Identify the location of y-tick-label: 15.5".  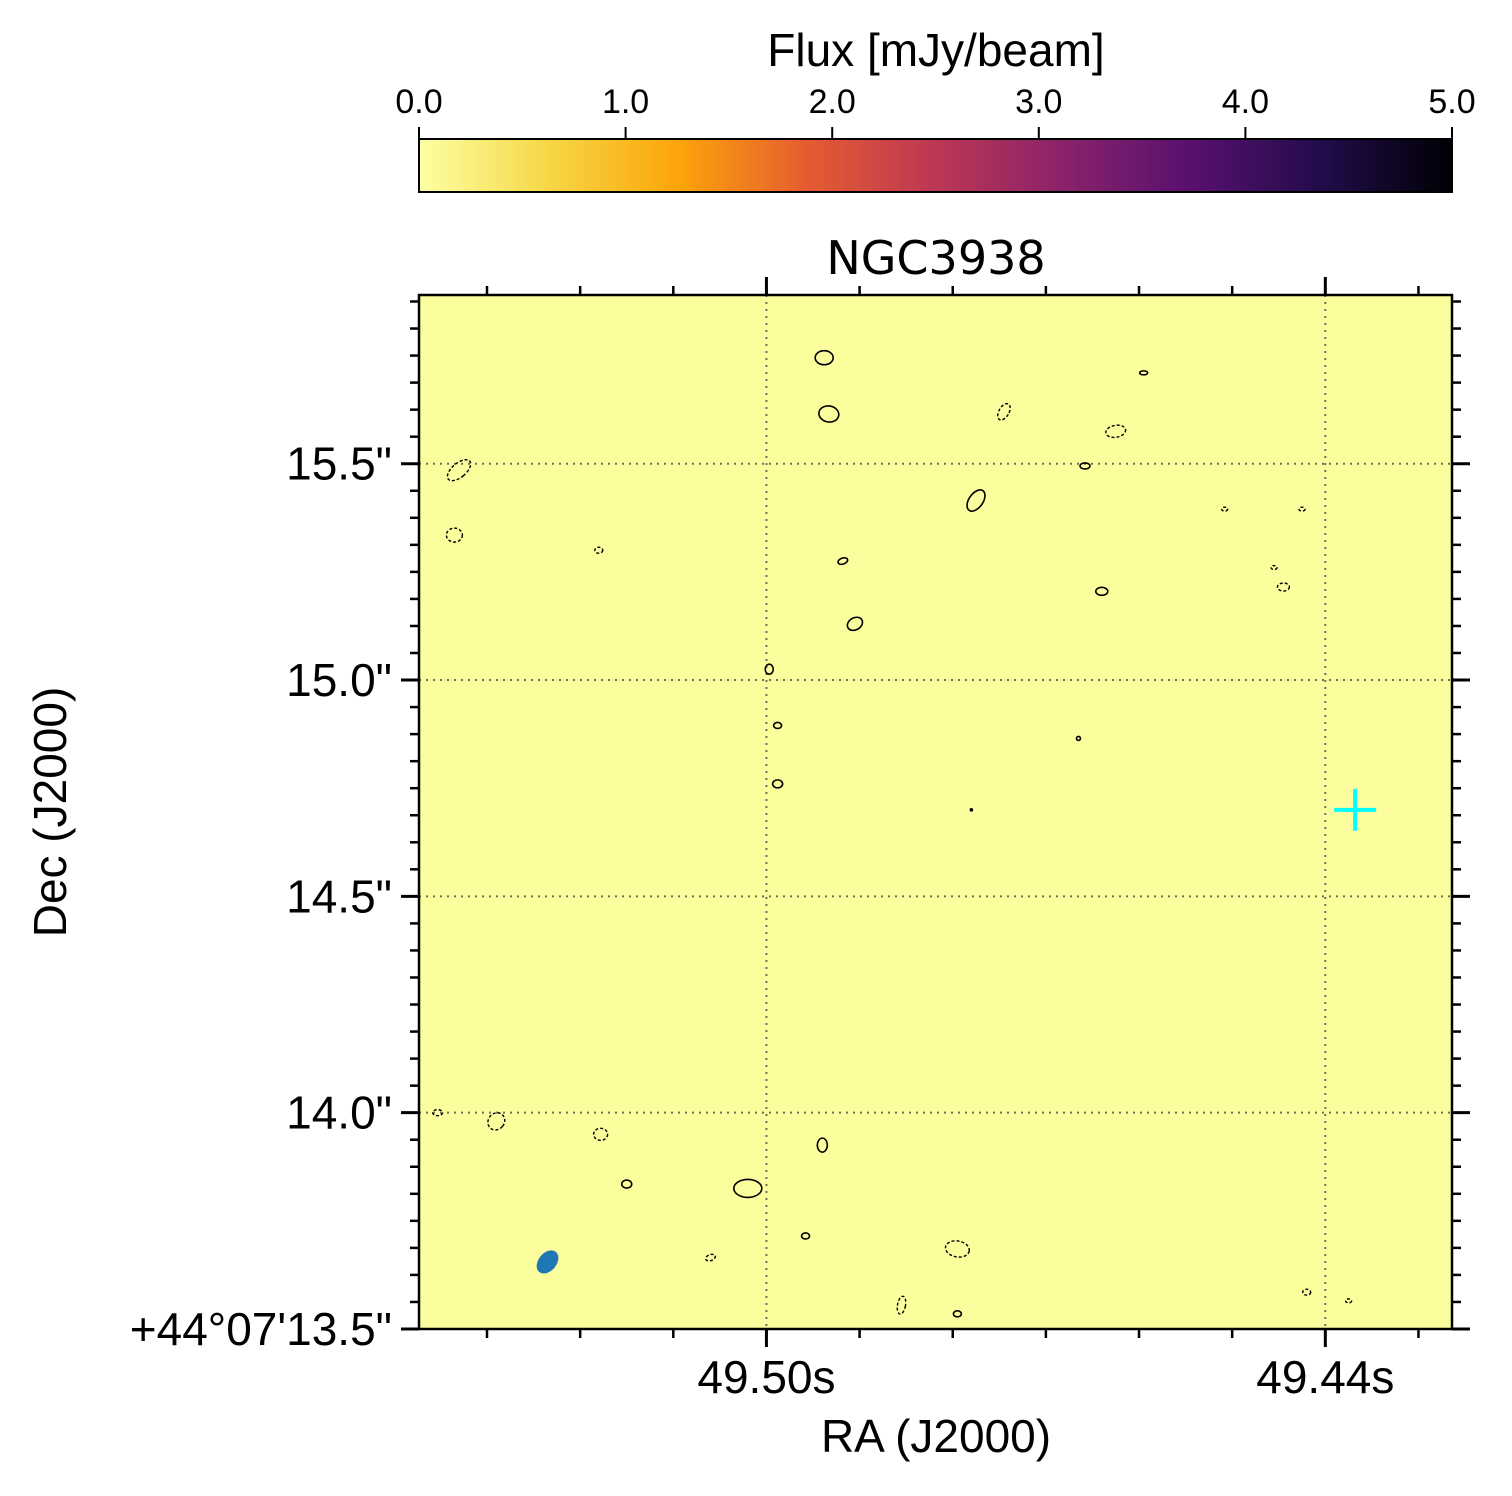
(339, 464).